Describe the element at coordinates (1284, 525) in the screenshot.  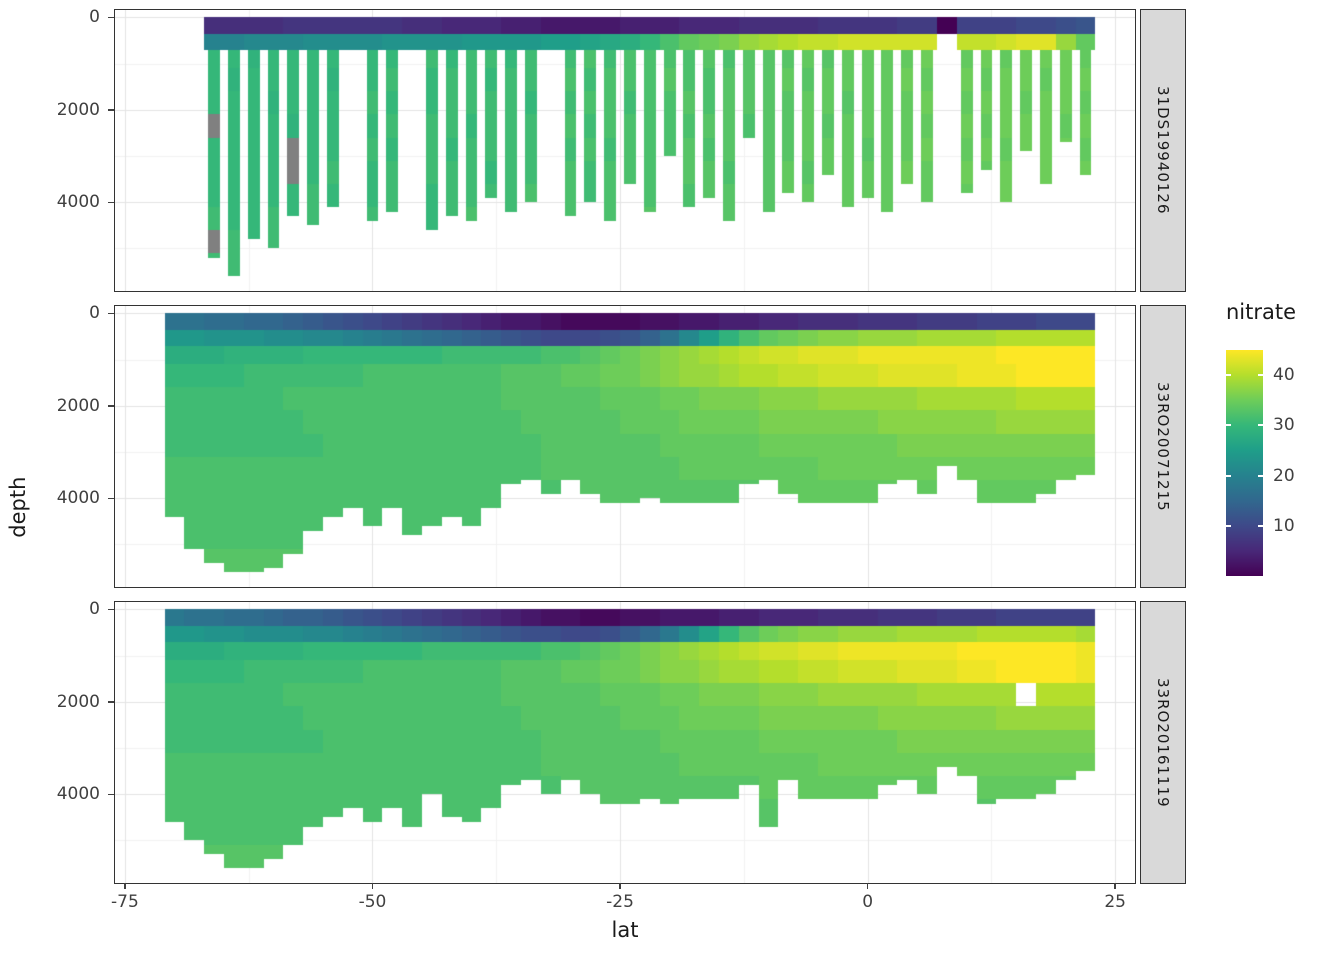
I see `legend-tick-label: 10` at that location.